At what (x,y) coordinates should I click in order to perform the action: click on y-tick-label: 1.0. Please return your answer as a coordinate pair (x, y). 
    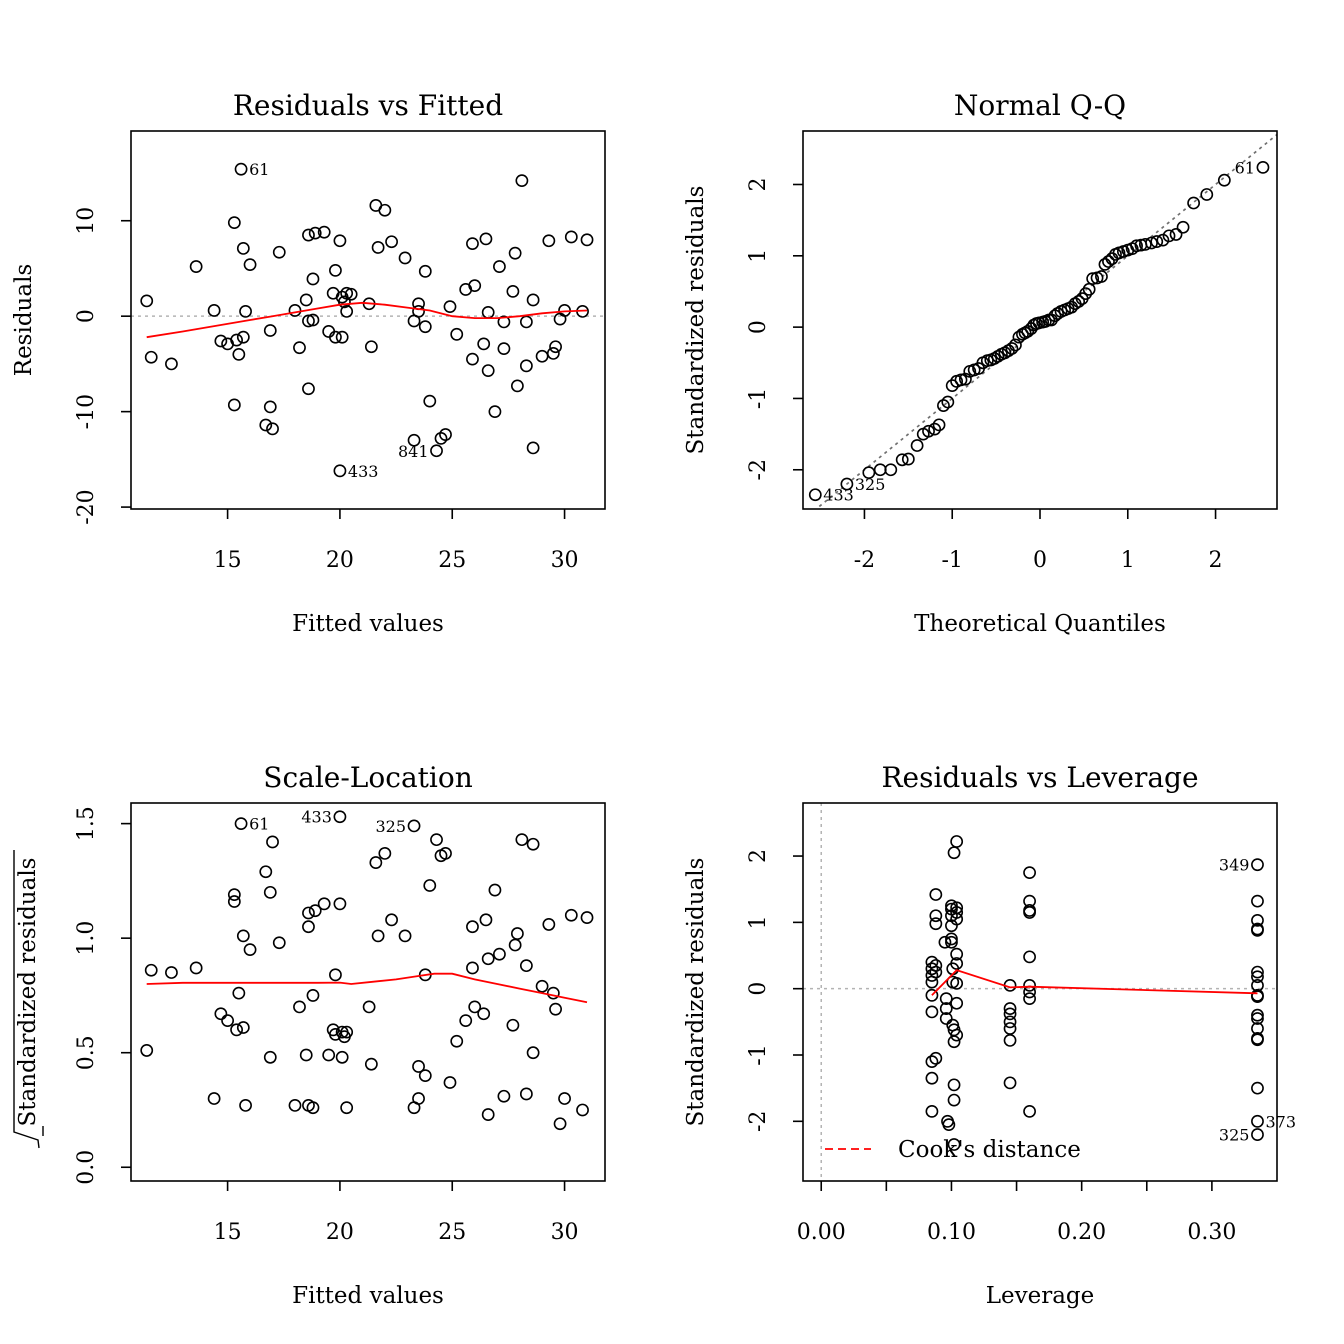
    Looking at the image, I should click on (86, 938).